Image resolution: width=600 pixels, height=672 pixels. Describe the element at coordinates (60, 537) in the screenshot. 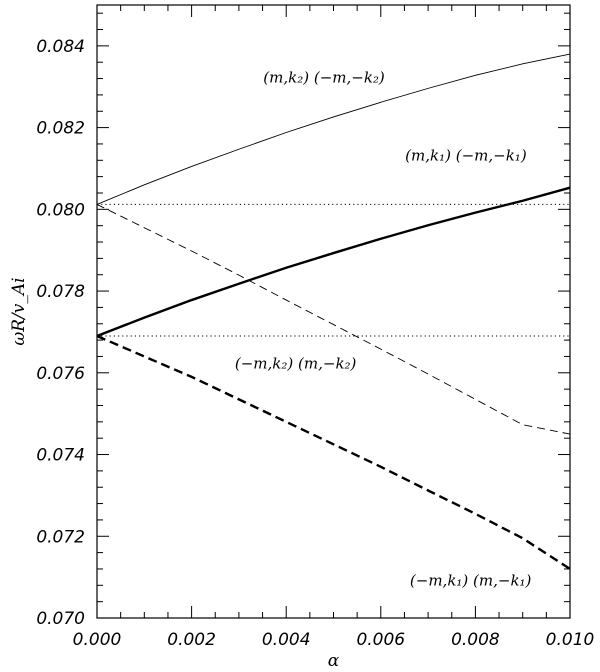

I see `y-tick-label: 0.072` at that location.